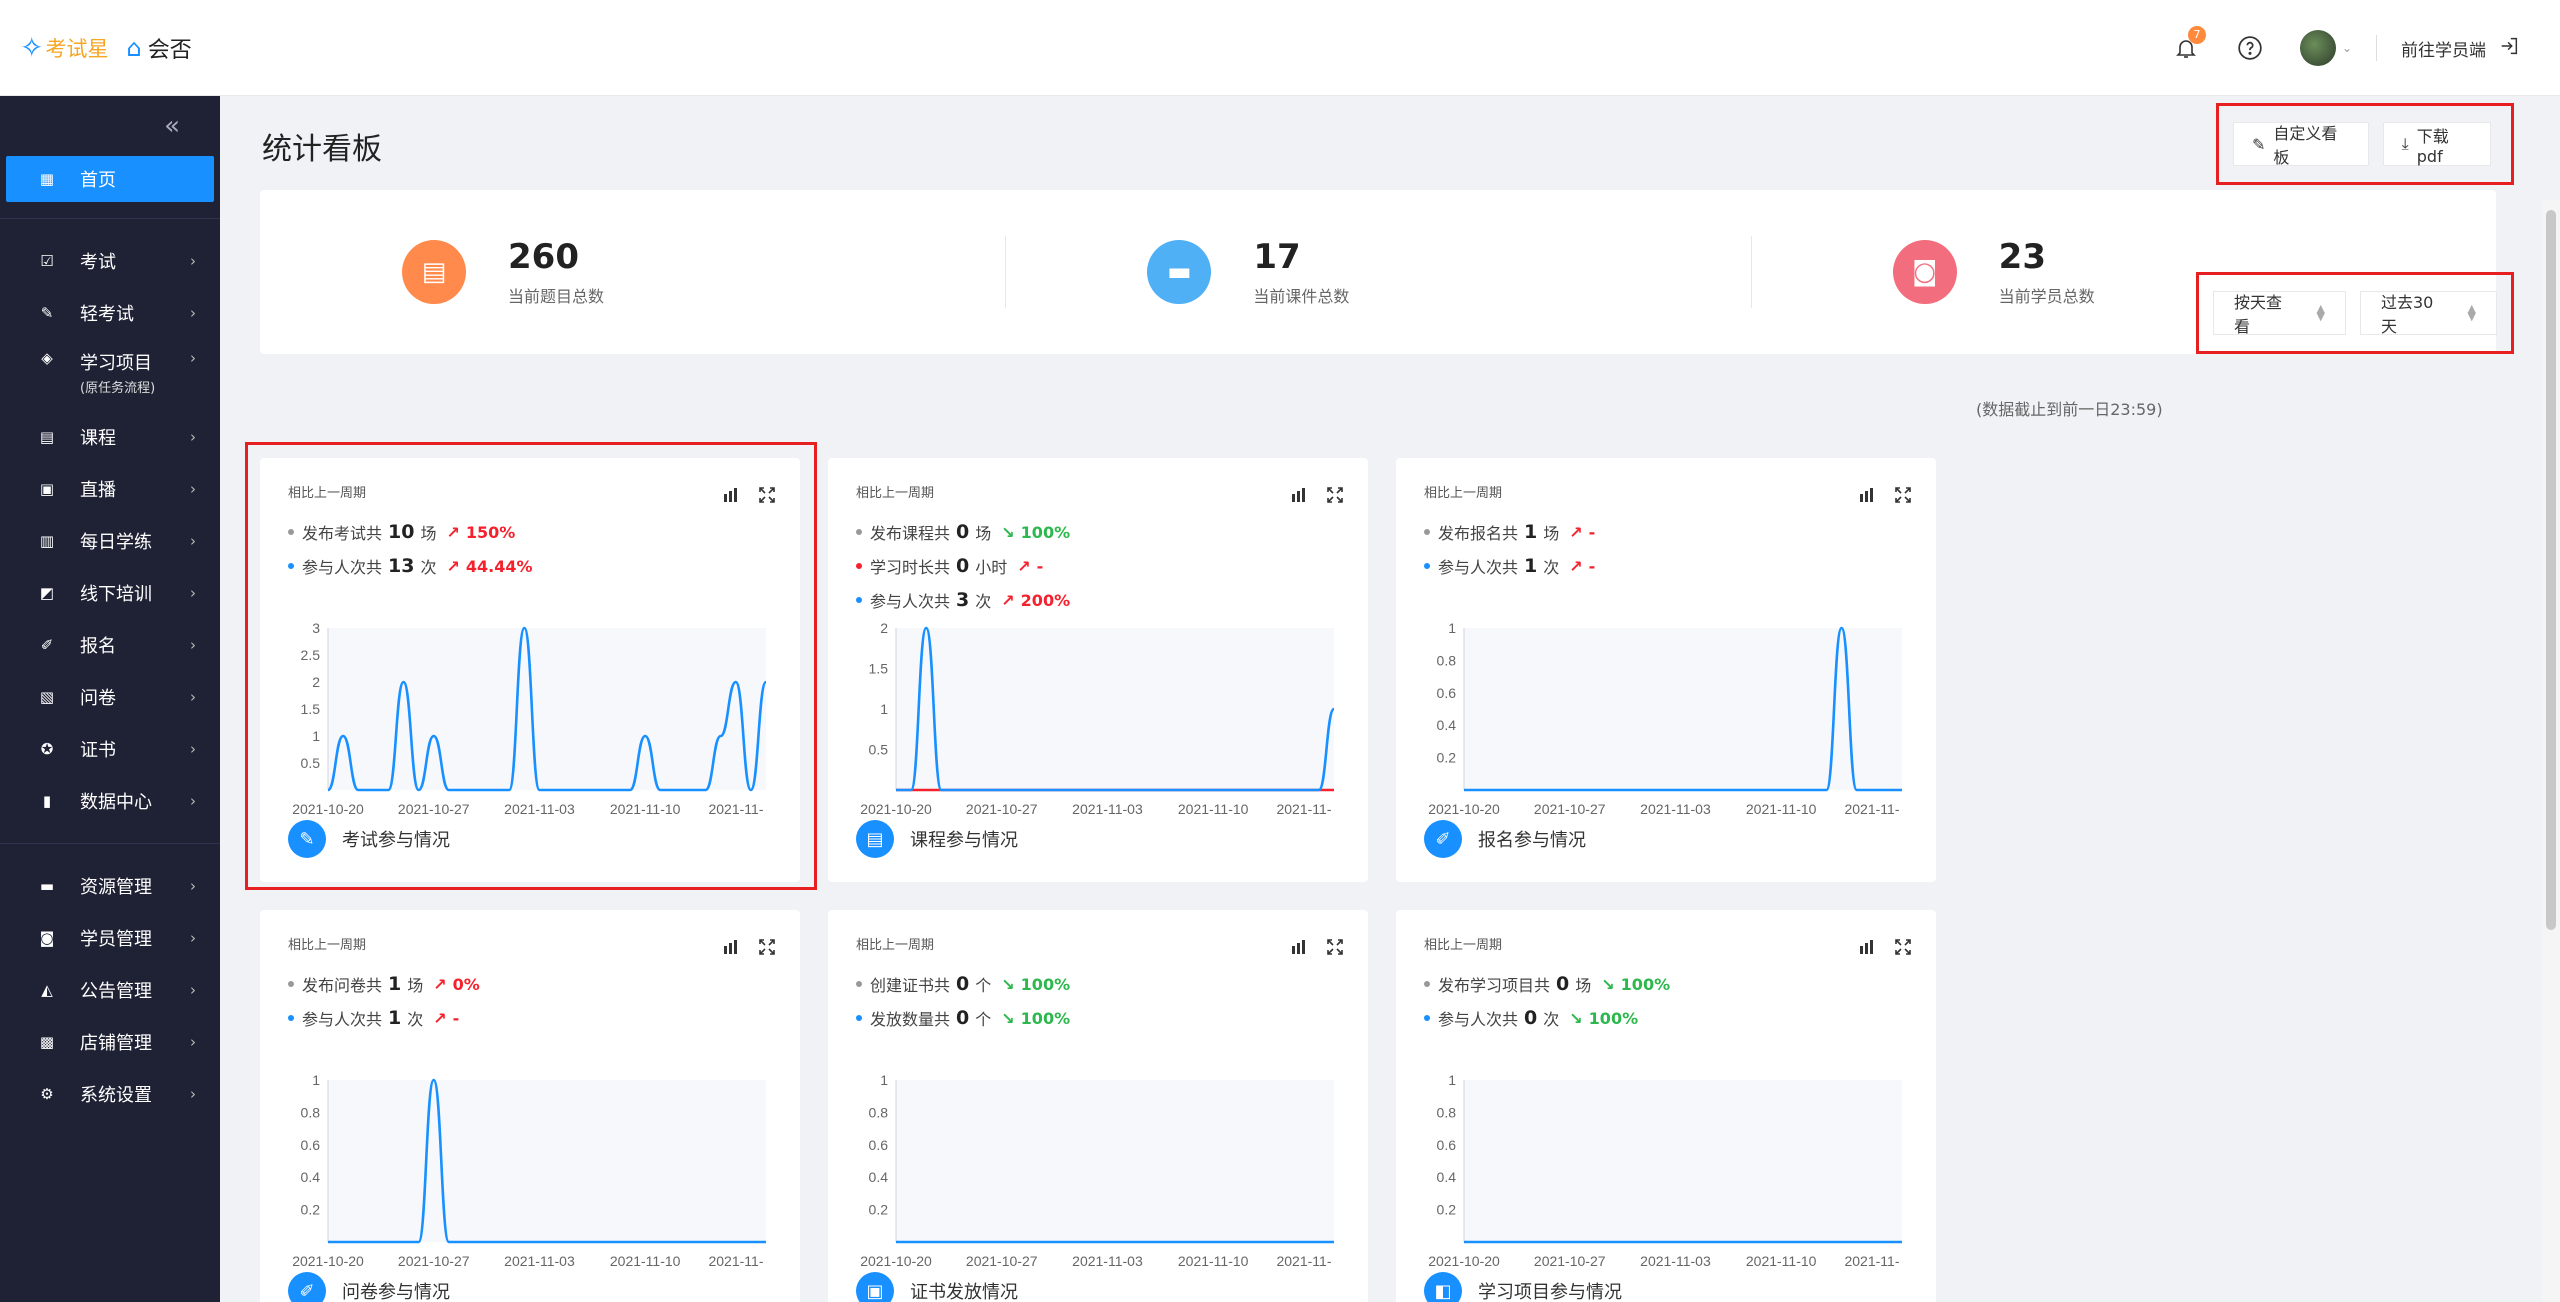 The image size is (2560, 1302). What do you see at coordinates (2551, 570) in the screenshot?
I see `scrollbar-thumb` at bounding box center [2551, 570].